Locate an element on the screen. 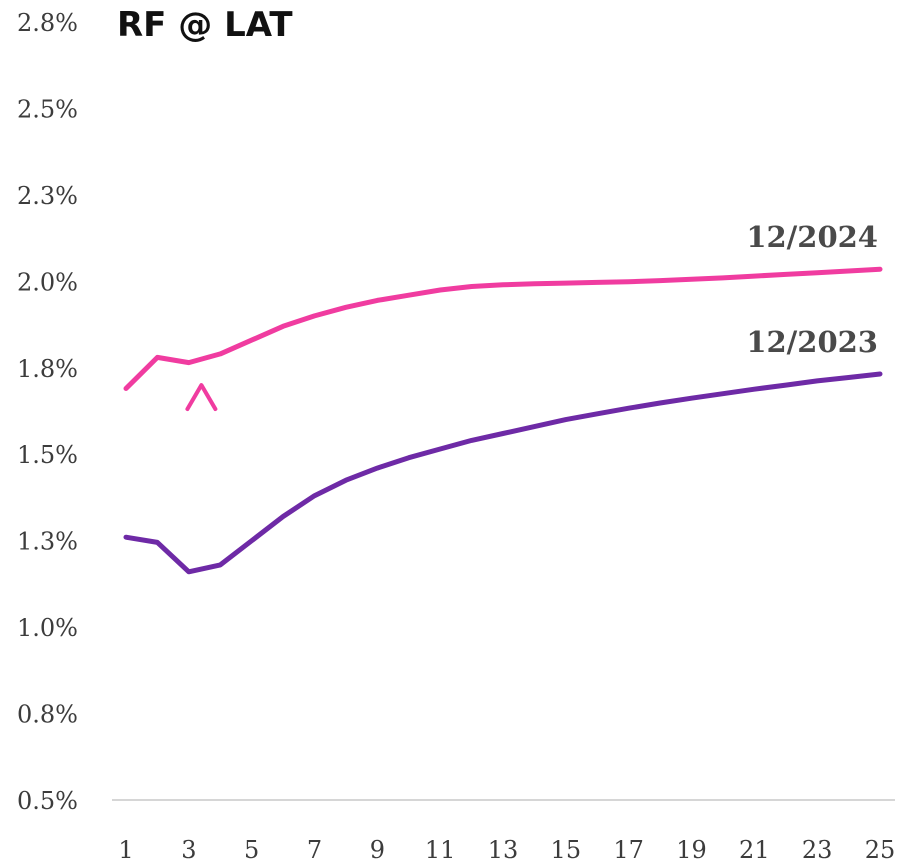  x-tick-label: 19 is located at coordinates (691, 850).